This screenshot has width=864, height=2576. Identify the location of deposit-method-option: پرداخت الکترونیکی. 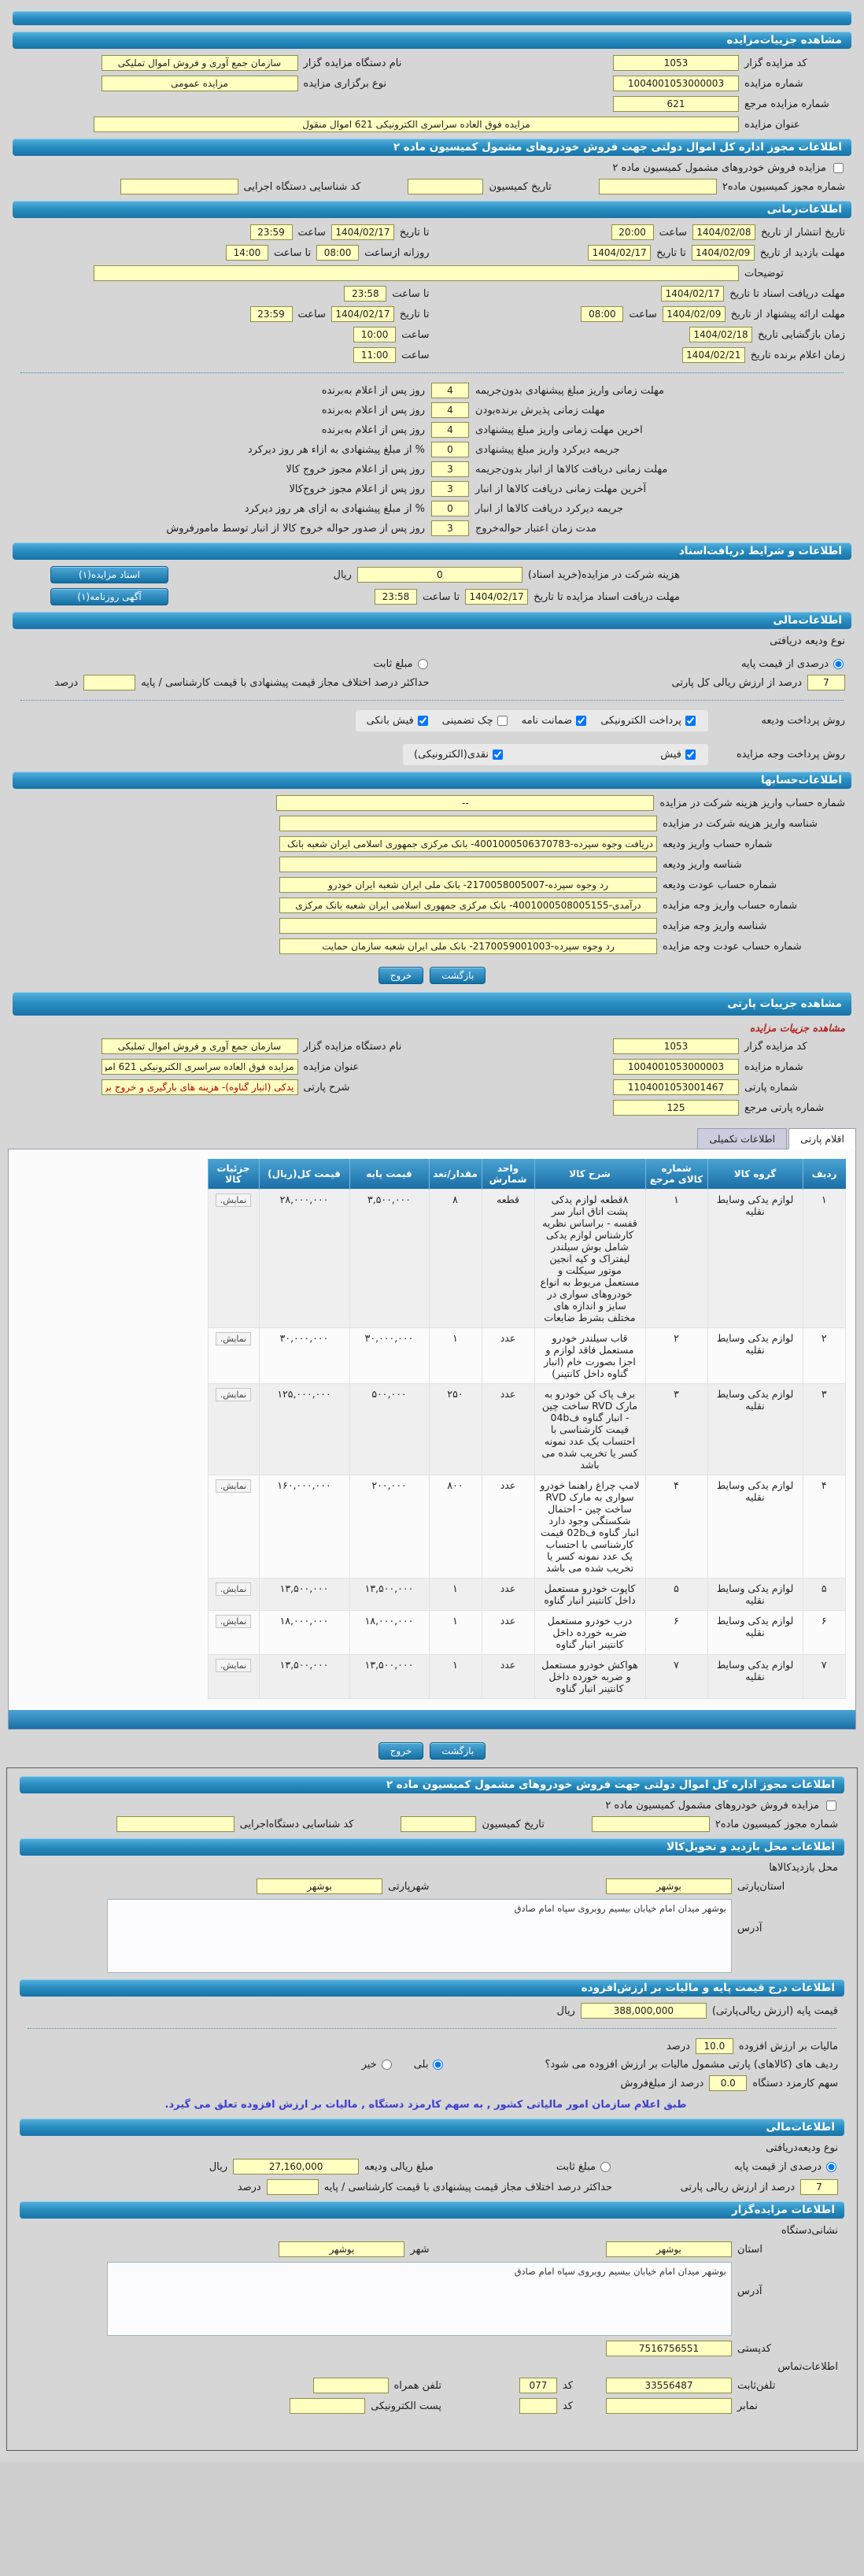
(648, 721).